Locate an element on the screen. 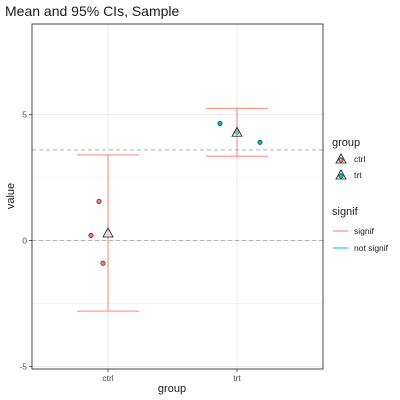 Image resolution: width=400 pixels, height=400 pixels. legend-key-triangle-trt is located at coordinates (341, 174).